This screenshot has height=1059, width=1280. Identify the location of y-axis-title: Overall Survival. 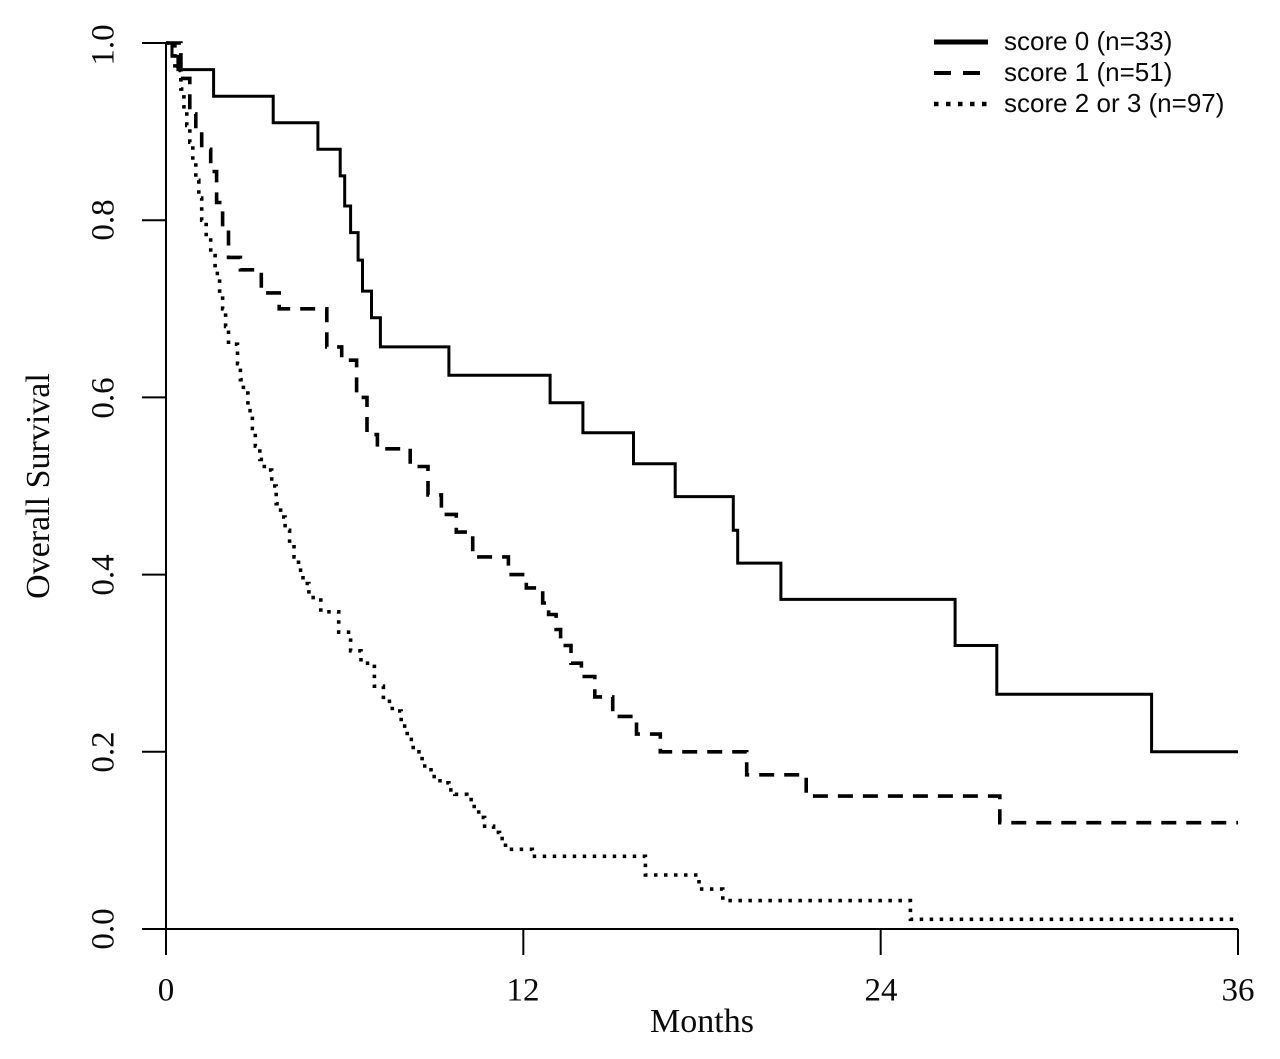
(38, 486).